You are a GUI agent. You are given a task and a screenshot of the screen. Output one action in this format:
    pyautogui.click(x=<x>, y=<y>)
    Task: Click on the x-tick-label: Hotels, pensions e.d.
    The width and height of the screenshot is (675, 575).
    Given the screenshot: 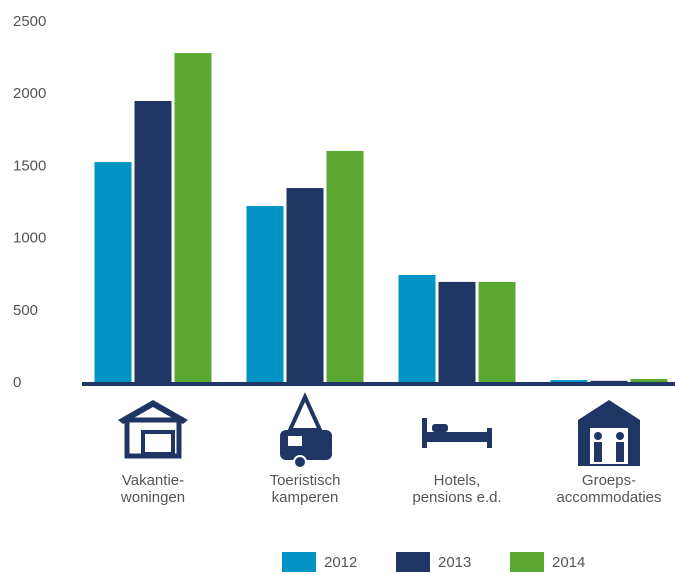 What is the action you would take?
    pyautogui.click(x=456, y=489)
    